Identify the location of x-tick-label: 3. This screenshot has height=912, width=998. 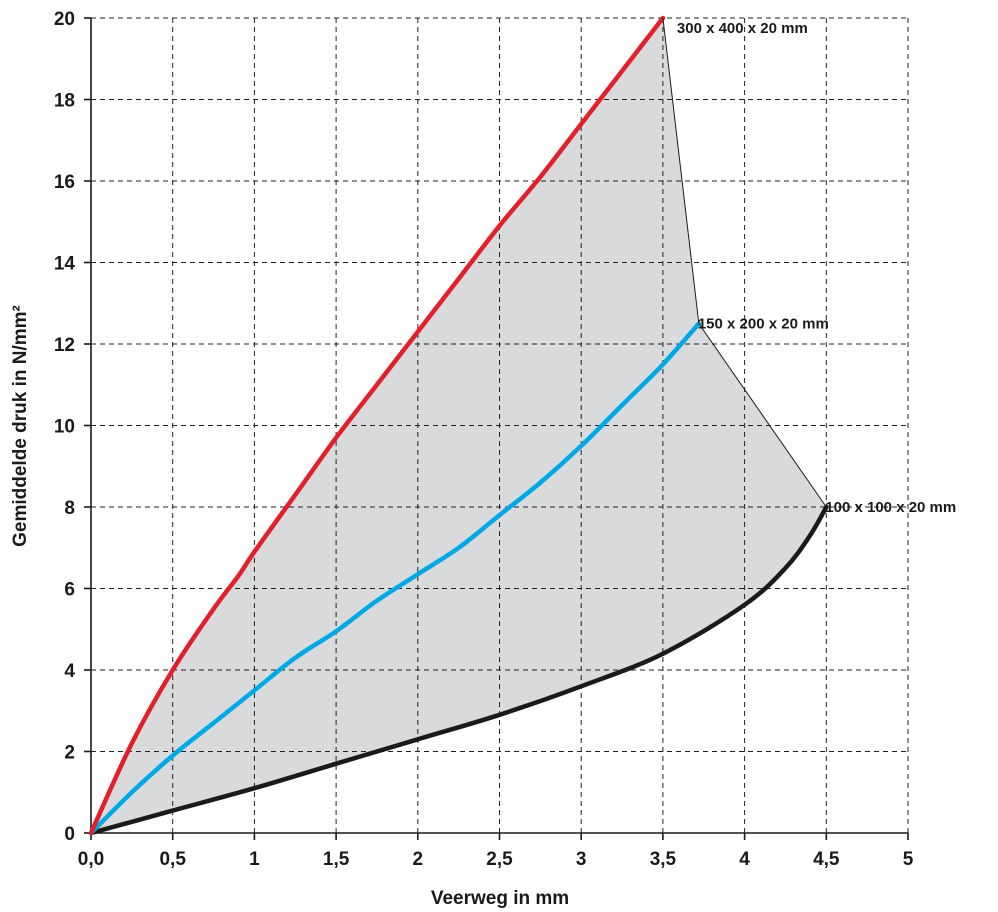
(581, 859).